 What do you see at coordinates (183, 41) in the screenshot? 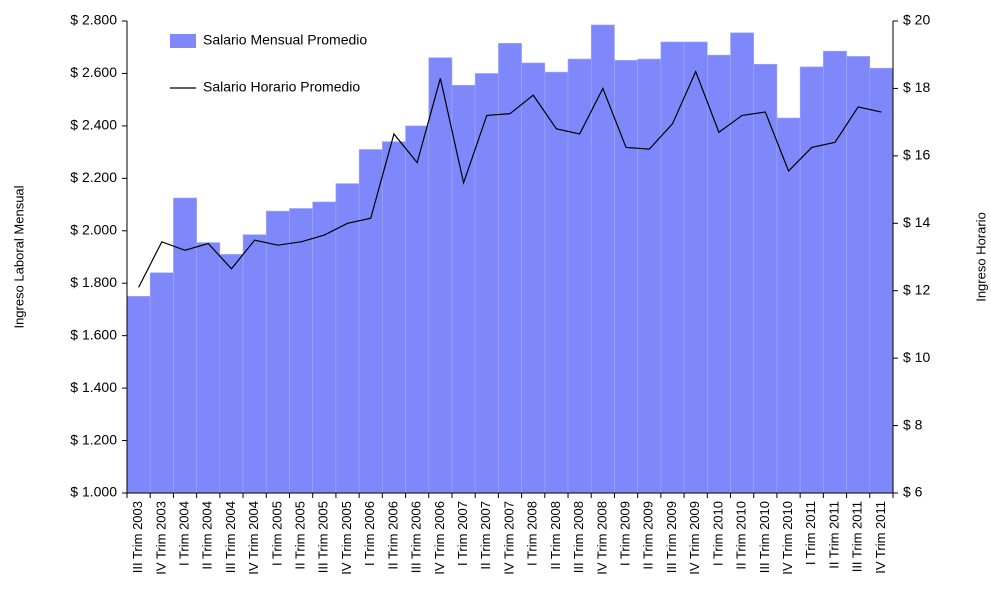
I see `legend-swatch` at bounding box center [183, 41].